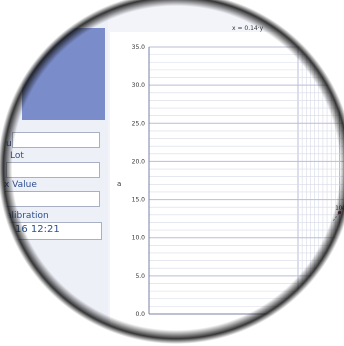 The width and height of the screenshot is (344, 346). What do you see at coordinates (139, 123) in the screenshot?
I see `y-tick-label: 25.0` at bounding box center [139, 123].